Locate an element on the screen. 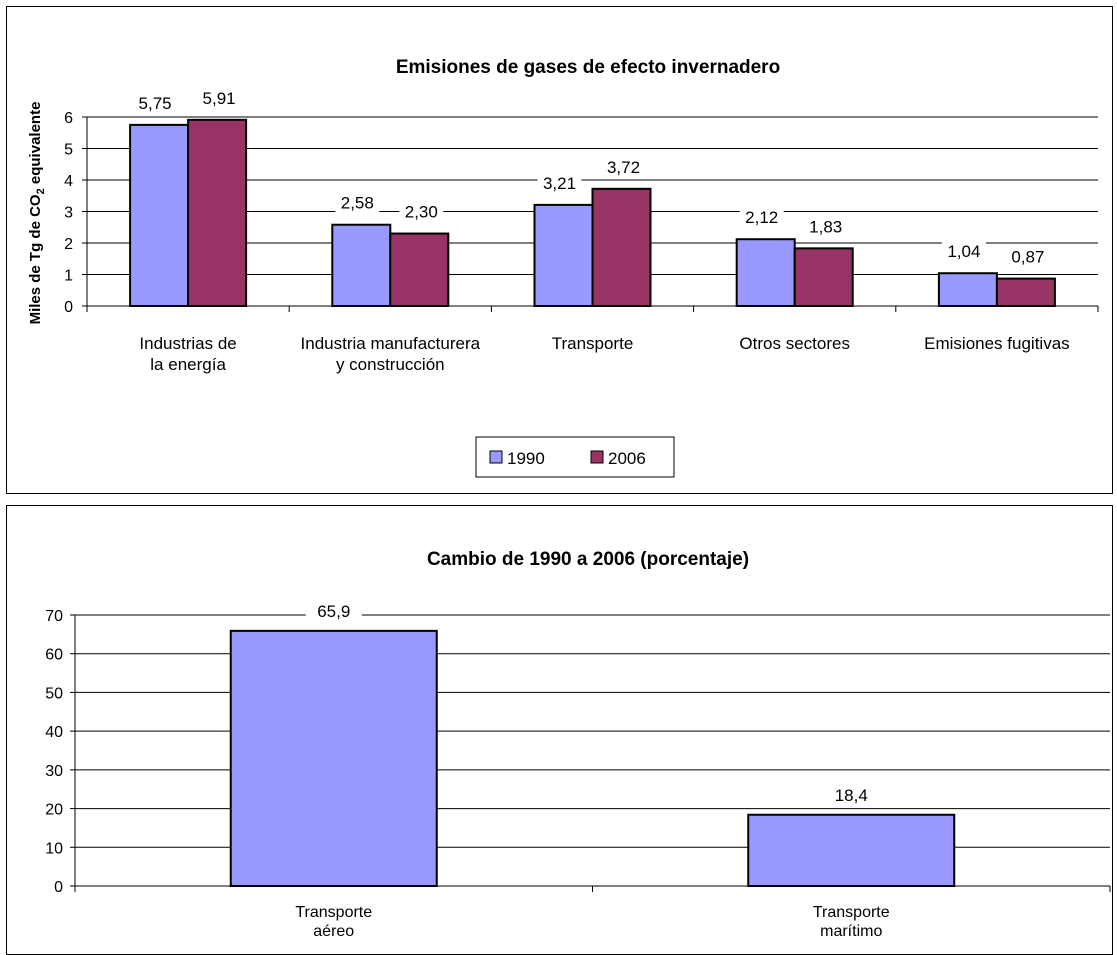  category-label: Transporte marítimo is located at coordinates (851, 922).